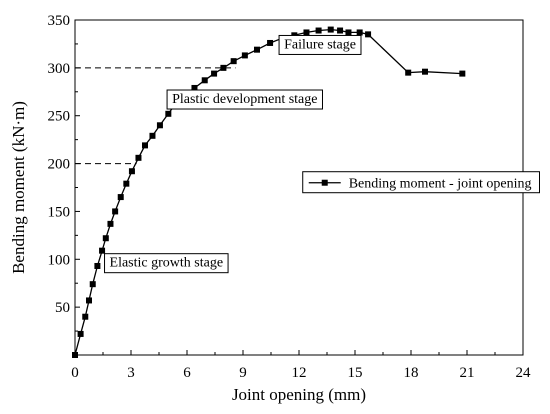 The image size is (550, 414). I want to click on annotation-text: Failure stage, so click(320, 44).